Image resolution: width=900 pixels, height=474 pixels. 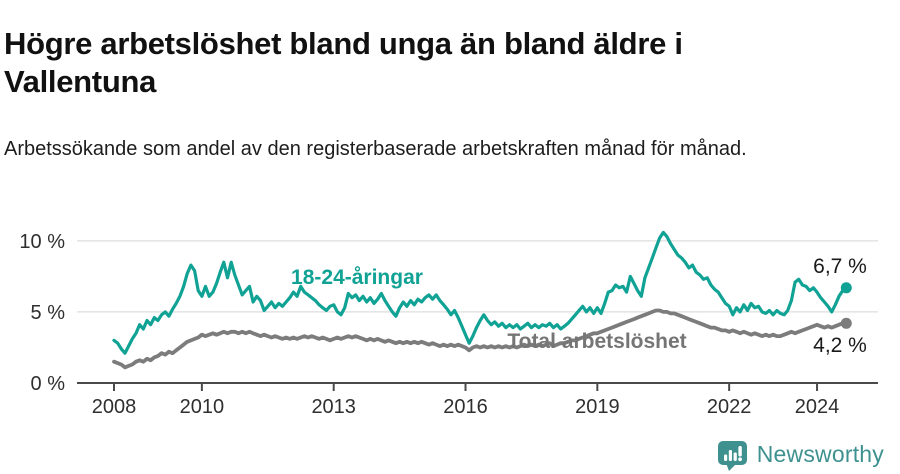 I want to click on x-axis-tick-label: 2024, so click(x=817, y=407).